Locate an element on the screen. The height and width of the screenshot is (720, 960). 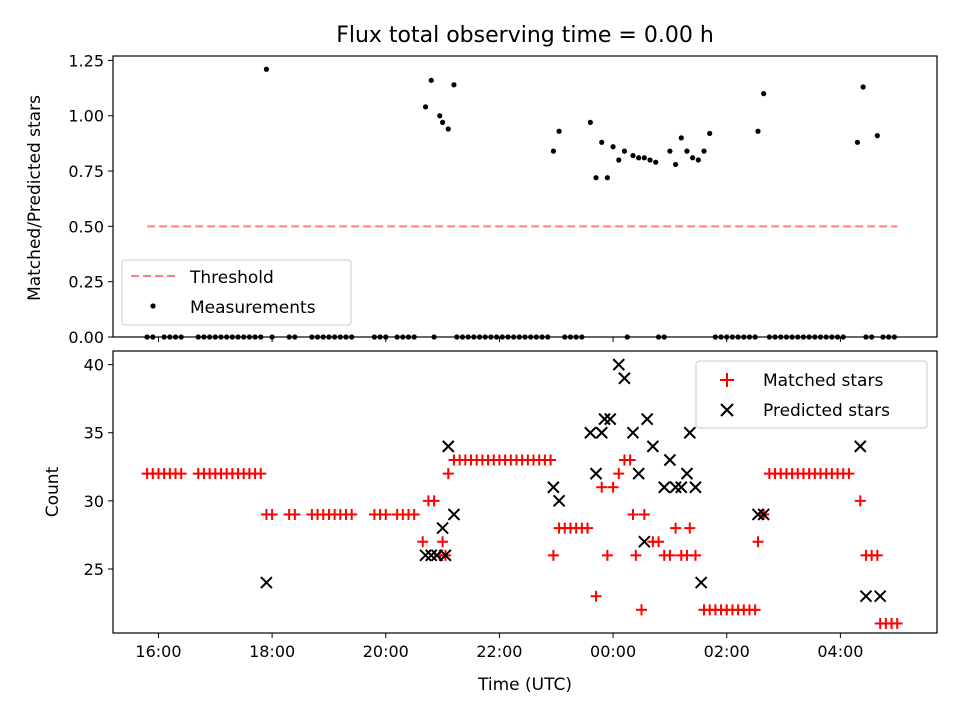
bottom-x-ticks: 16:00 18:00 20:00 22:00 00:00 02:00 04:00 is located at coordinates (499, 647).